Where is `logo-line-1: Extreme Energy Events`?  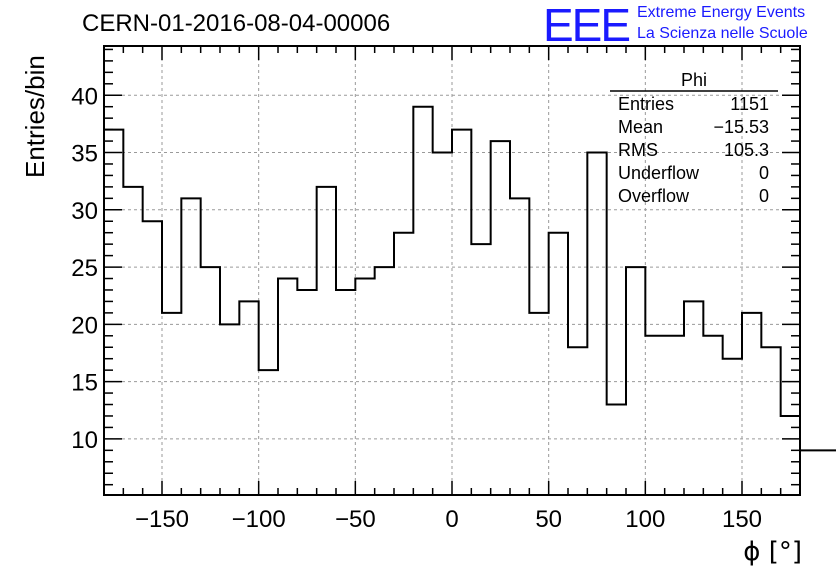 logo-line-1: Extreme Energy Events is located at coordinates (721, 12).